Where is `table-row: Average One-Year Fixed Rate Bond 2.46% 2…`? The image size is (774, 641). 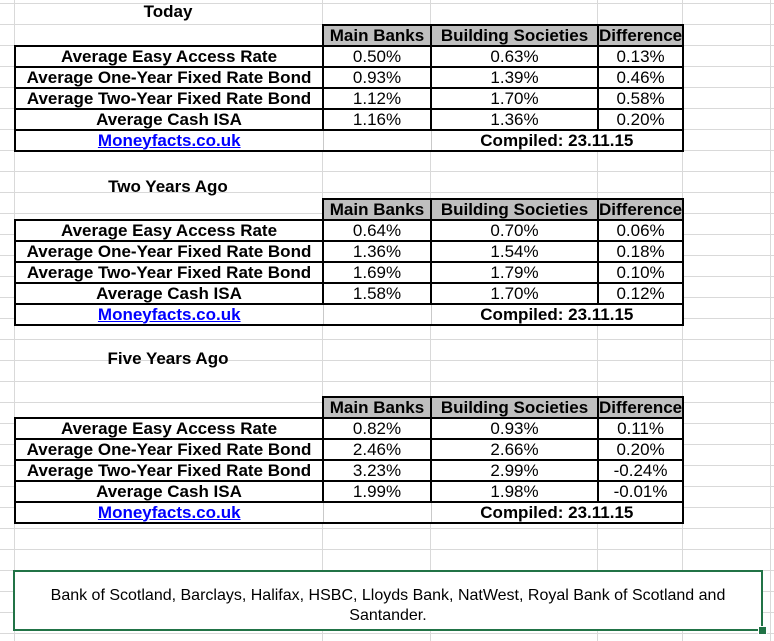 table-row: Average One-Year Fixed Rate Bond 2.46% 2… is located at coordinates (349, 449).